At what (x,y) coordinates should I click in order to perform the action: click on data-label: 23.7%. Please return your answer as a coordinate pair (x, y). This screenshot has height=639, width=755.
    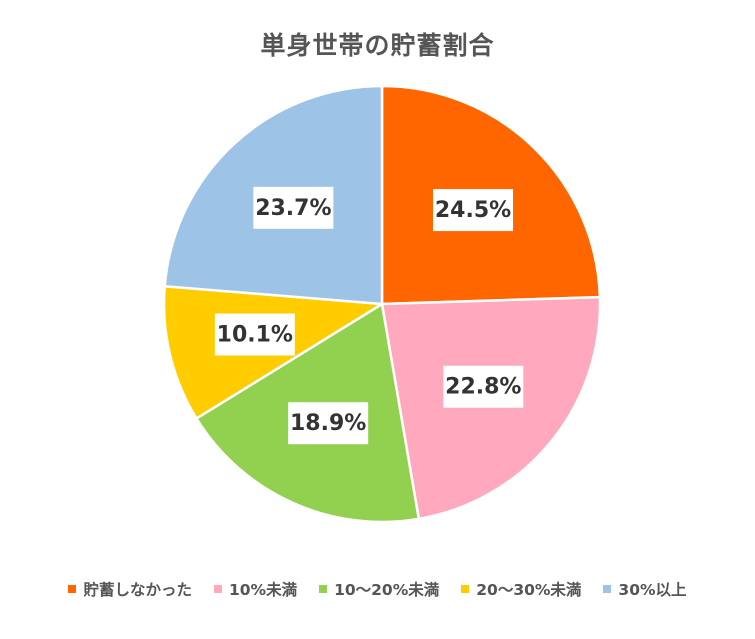
    Looking at the image, I should click on (293, 207).